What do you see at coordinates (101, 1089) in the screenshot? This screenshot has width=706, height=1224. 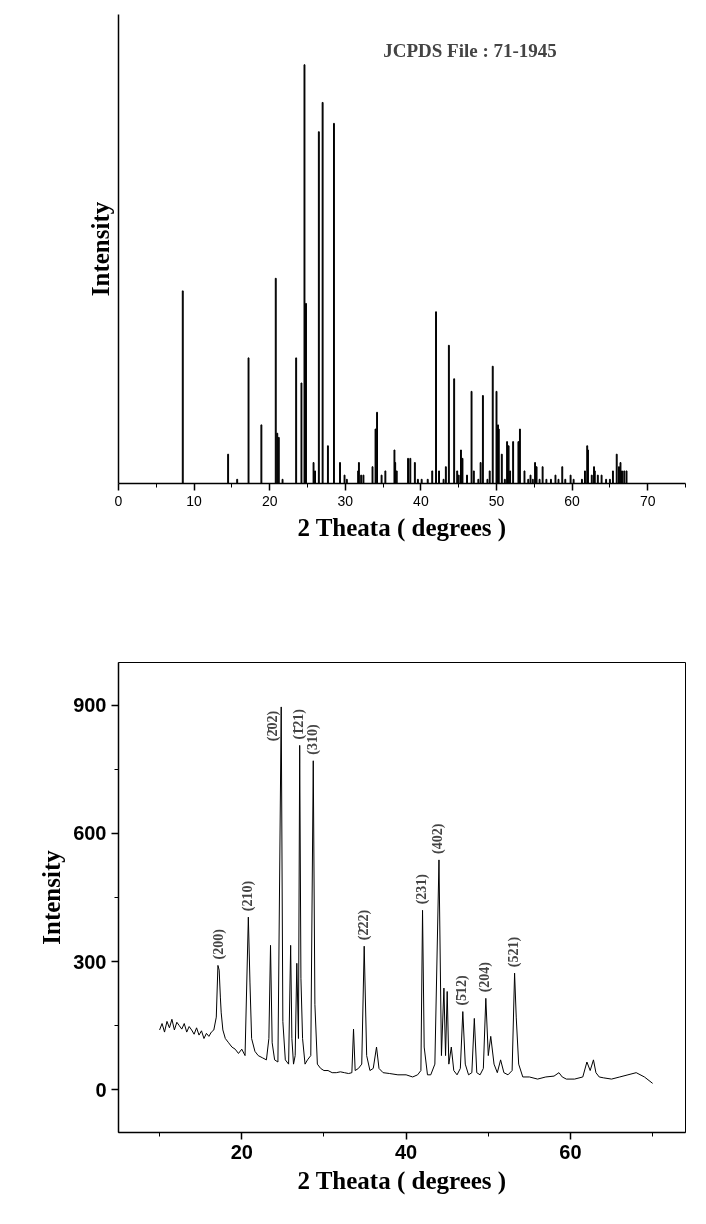 I see `y-tick-label: 0` at bounding box center [101, 1089].